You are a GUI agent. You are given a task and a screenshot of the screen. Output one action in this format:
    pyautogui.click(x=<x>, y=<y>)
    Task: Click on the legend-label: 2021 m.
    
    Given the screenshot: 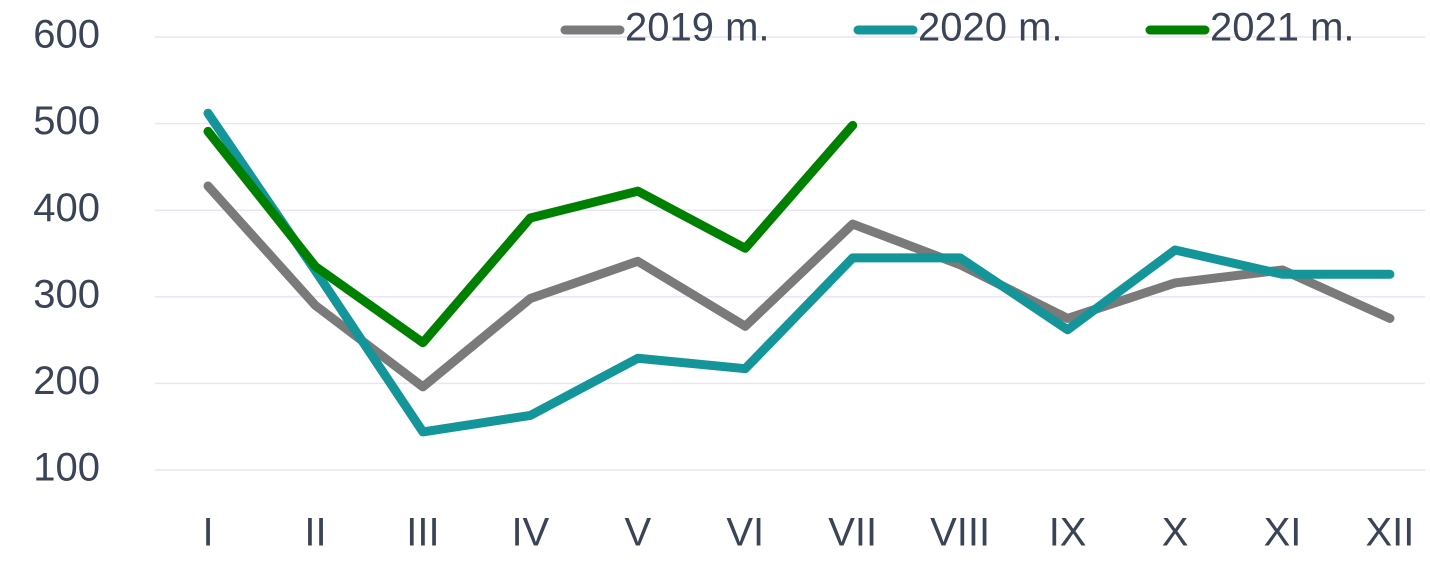 What is the action you would take?
    pyautogui.click(x=1282, y=28)
    